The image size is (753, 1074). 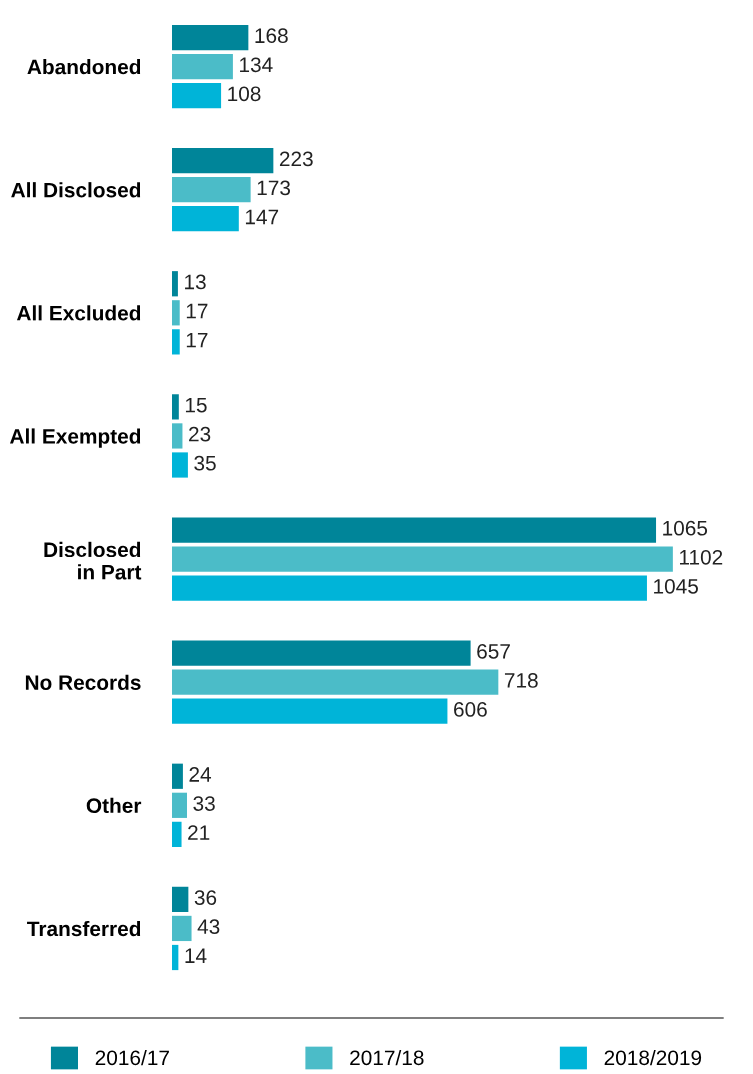 What do you see at coordinates (296, 159) in the screenshot?
I see `data-label: 223` at bounding box center [296, 159].